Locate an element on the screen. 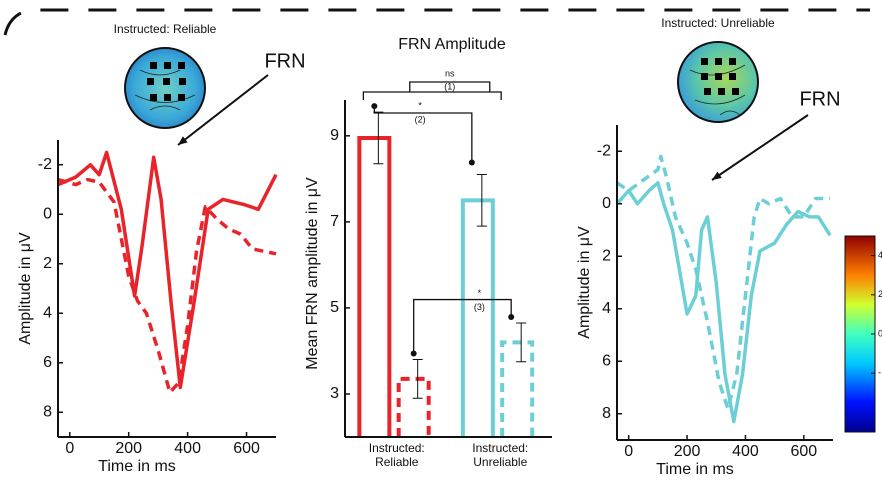 The height and width of the screenshot is (481, 882). colorbar-tick-label: 4 is located at coordinates (880, 255).